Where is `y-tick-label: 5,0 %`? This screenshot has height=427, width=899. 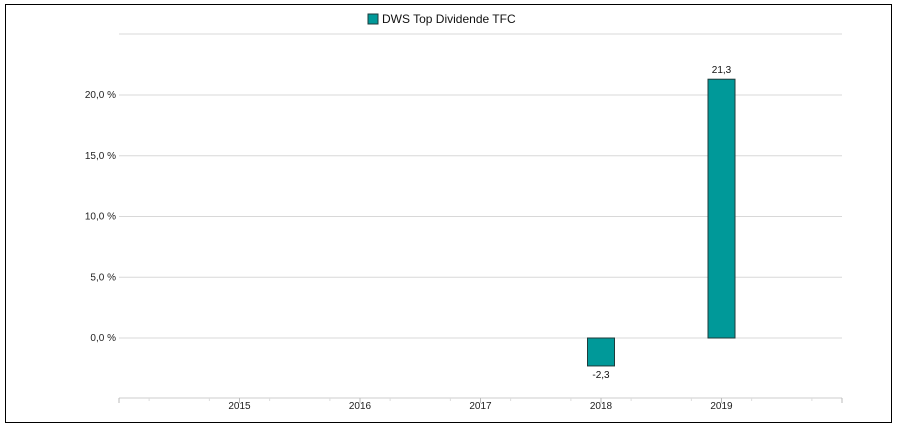
y-tick-label: 5,0 % is located at coordinates (103, 277).